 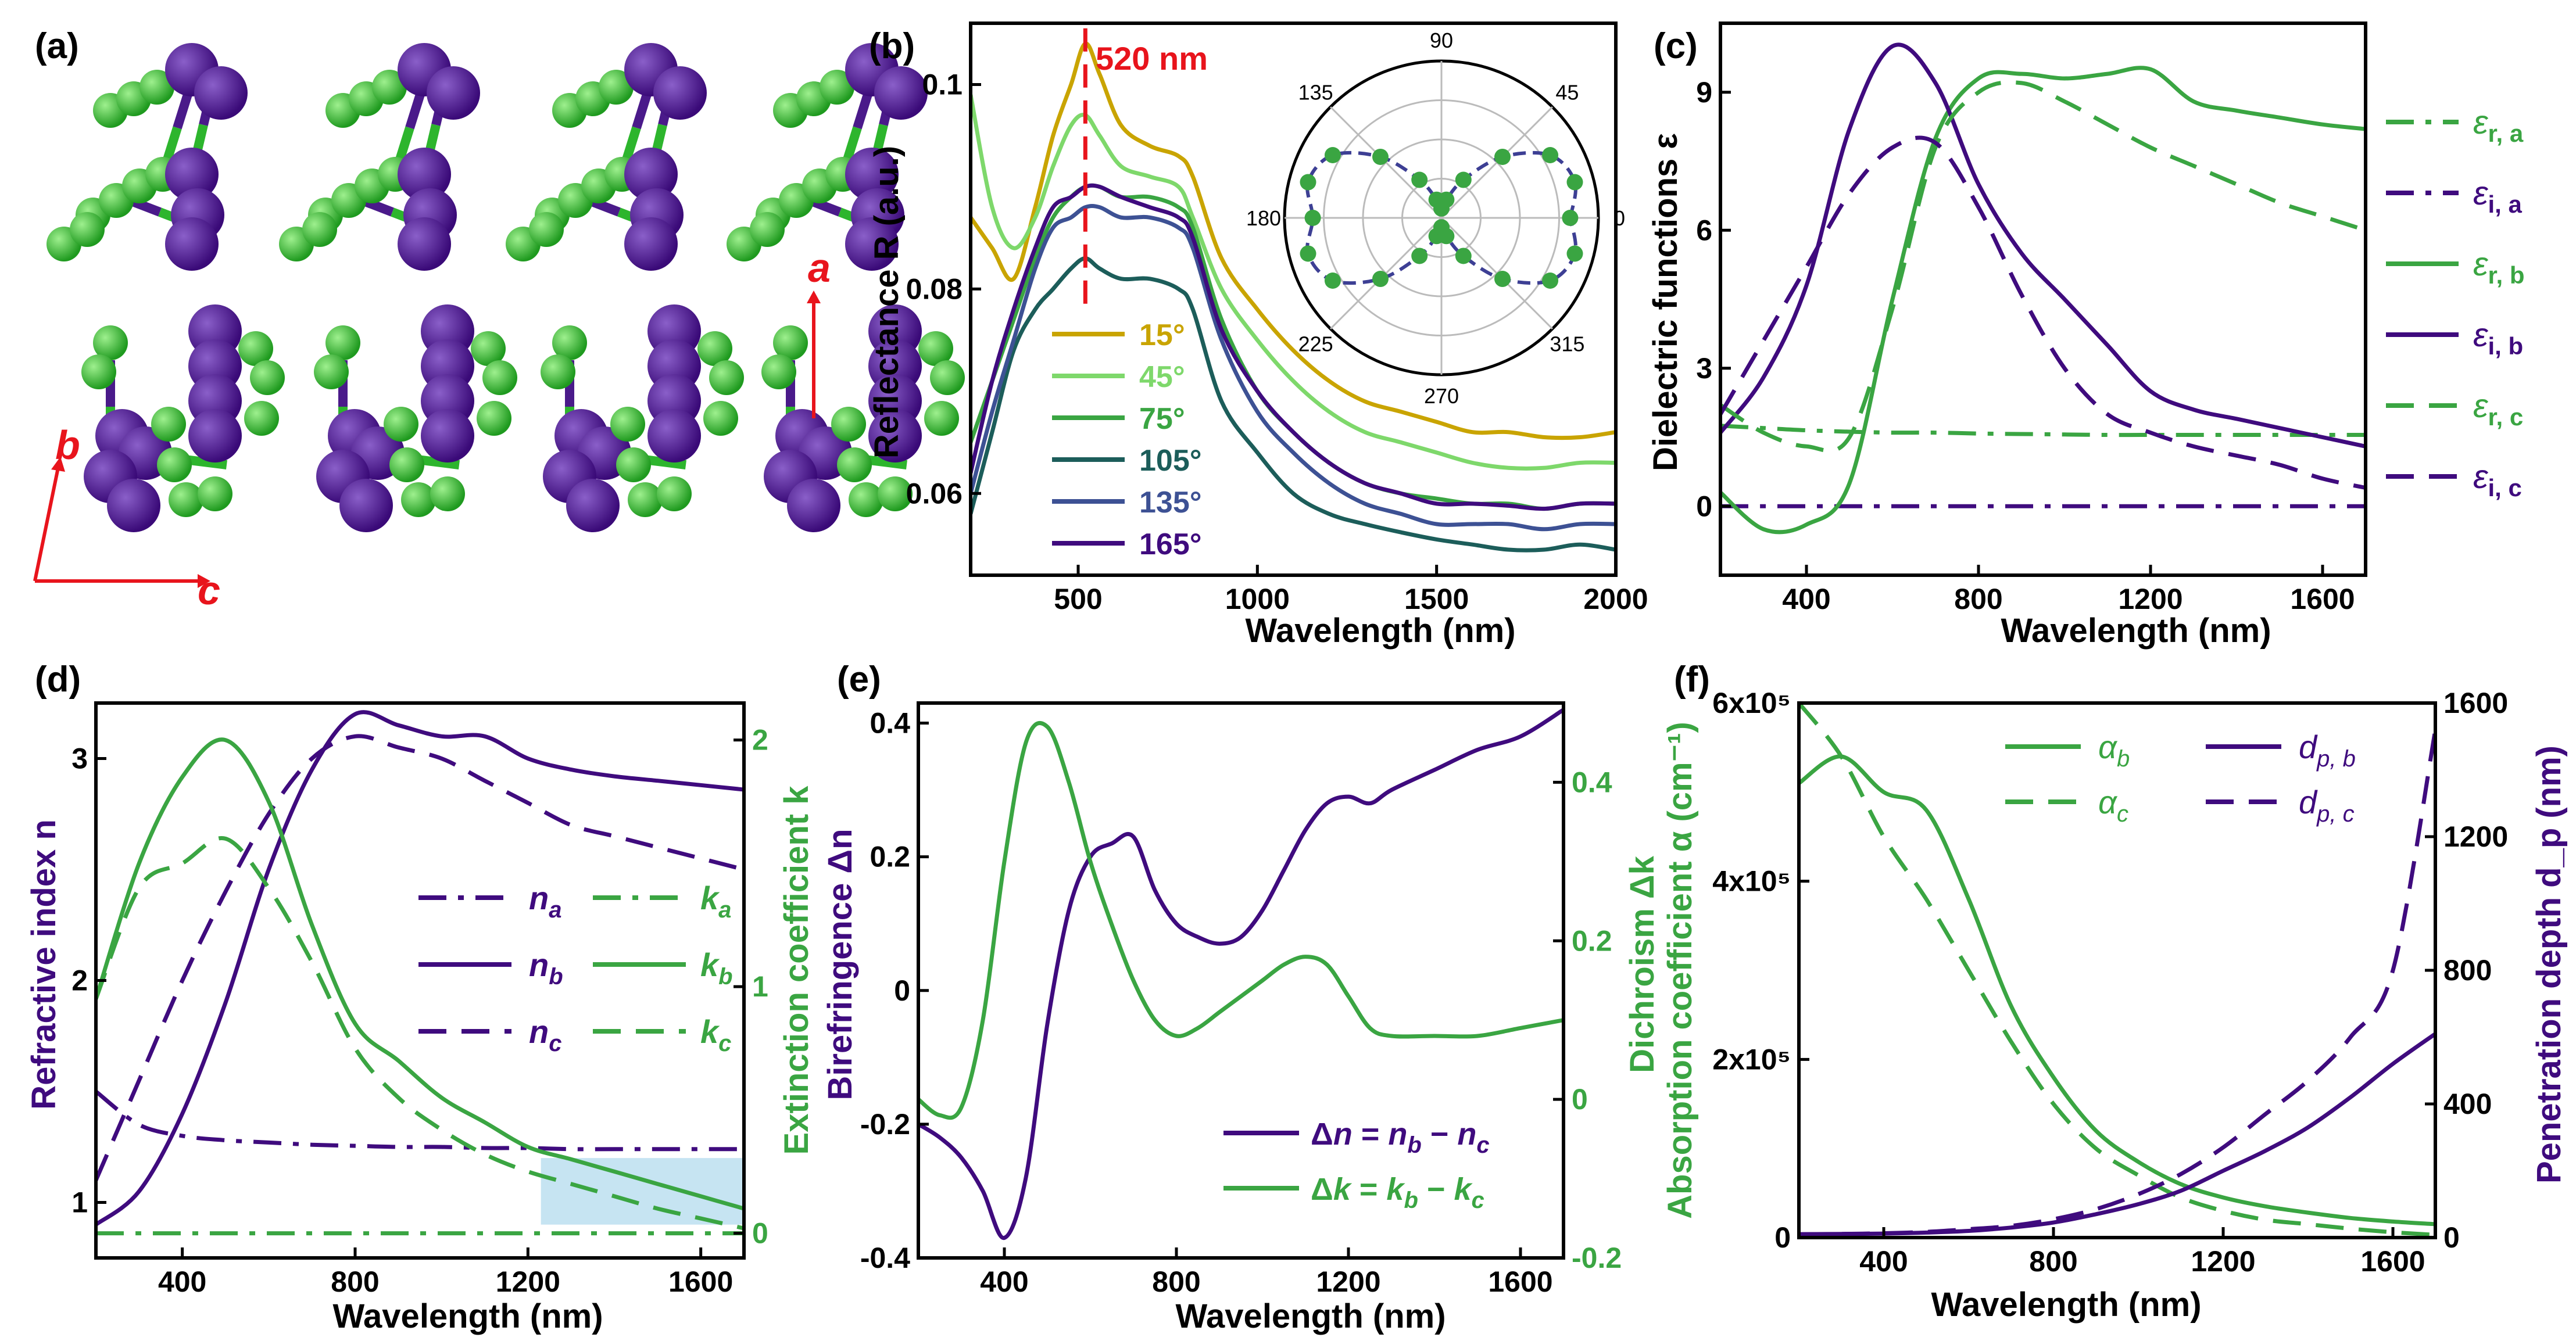 I want to click on e-line-_n, so click(x=1241, y=974).